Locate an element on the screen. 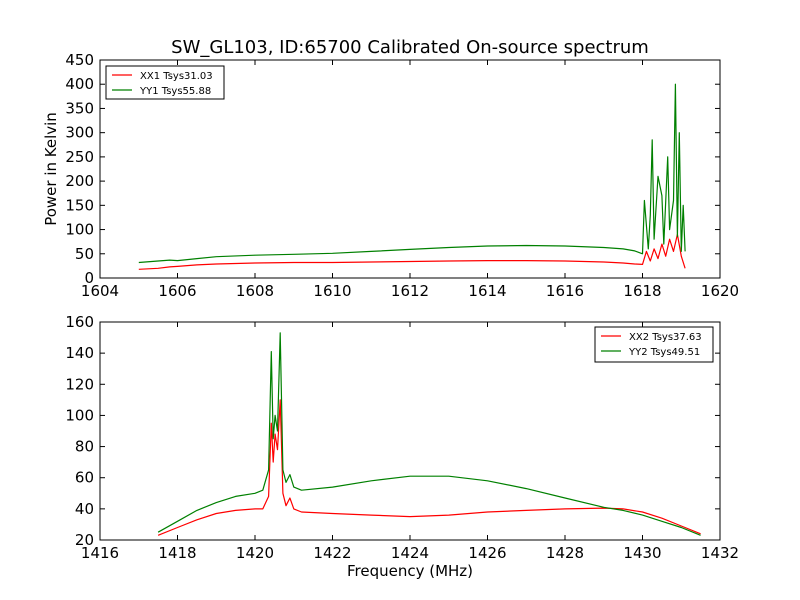 The height and width of the screenshot is (600, 800). y-tick-label: 40 is located at coordinates (84, 509).